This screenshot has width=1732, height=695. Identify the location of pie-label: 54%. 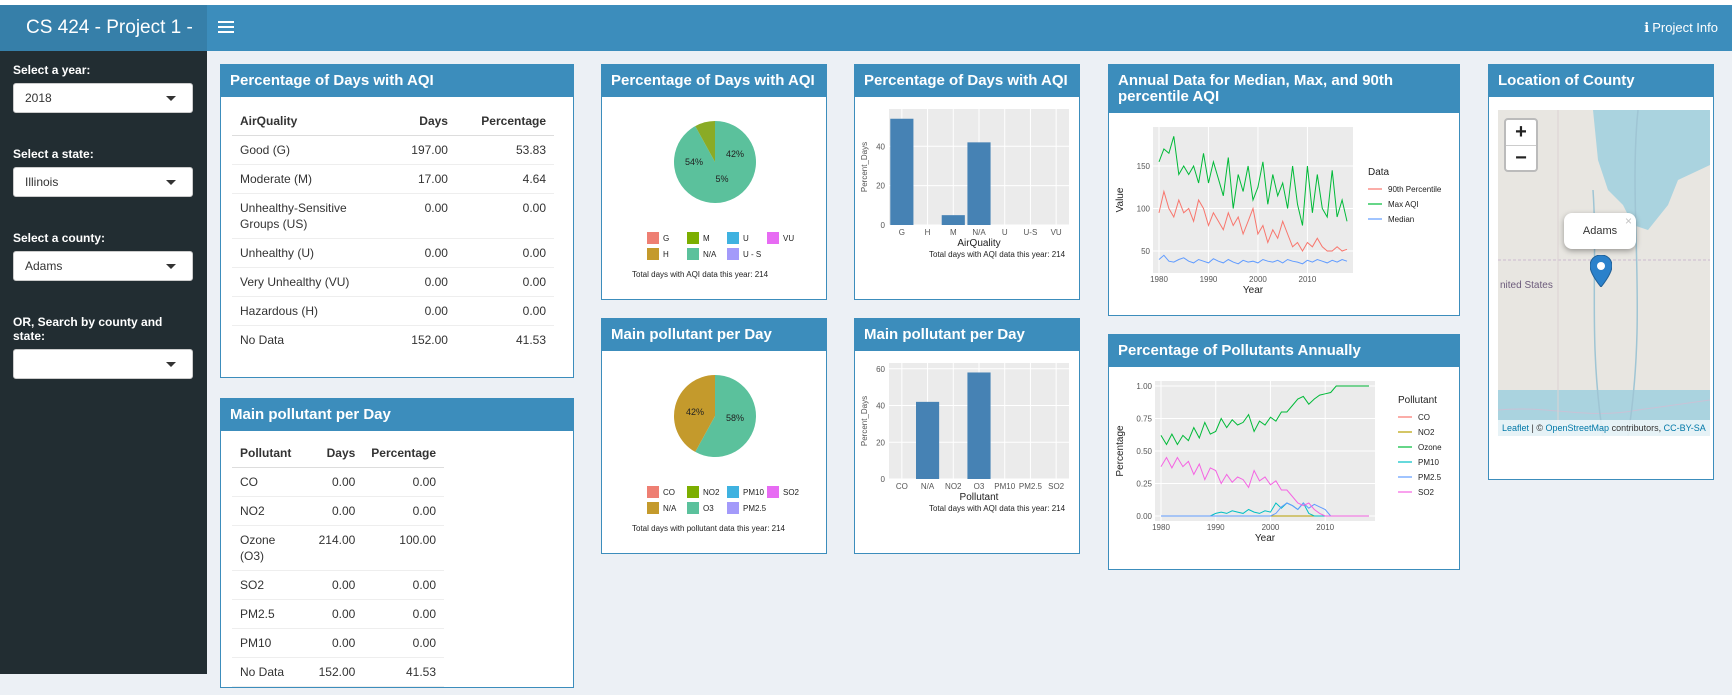
(694, 162).